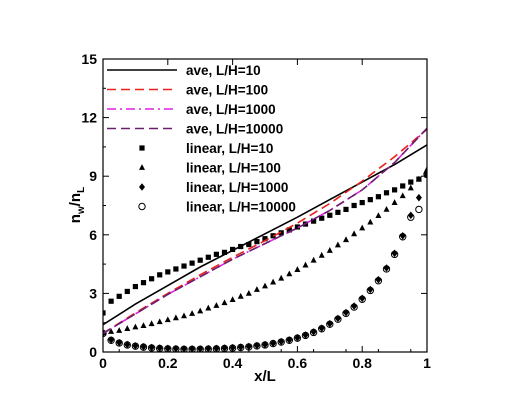 The height and width of the screenshot is (407, 526). Describe the element at coordinates (298, 363) in the screenshot. I see `x-tick-label: 0.6` at that location.